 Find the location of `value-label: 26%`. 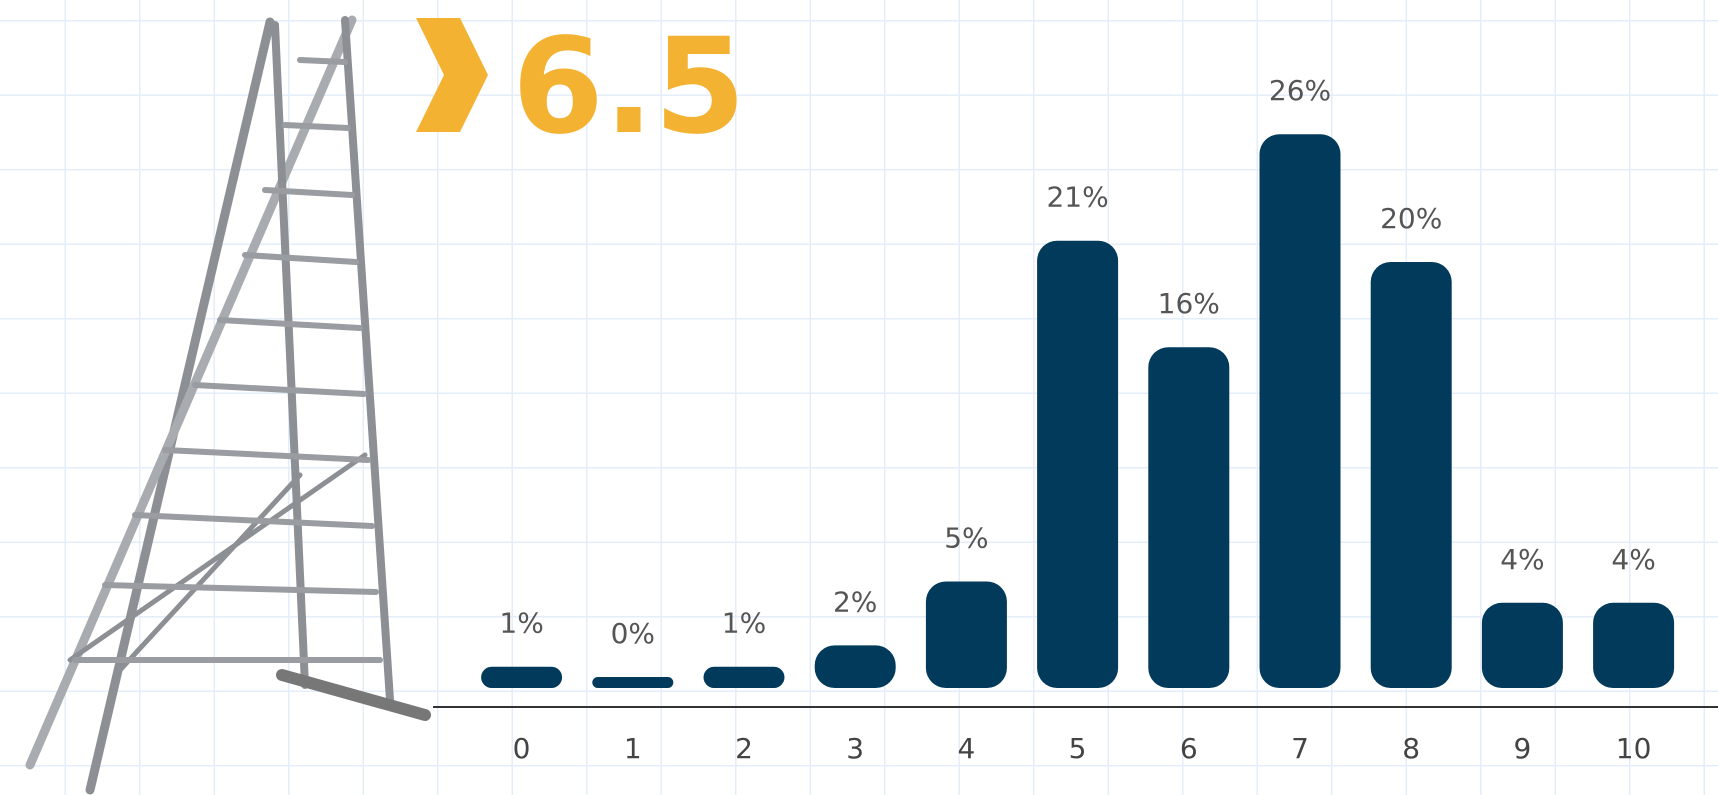

value-label: 26% is located at coordinates (1300, 90).